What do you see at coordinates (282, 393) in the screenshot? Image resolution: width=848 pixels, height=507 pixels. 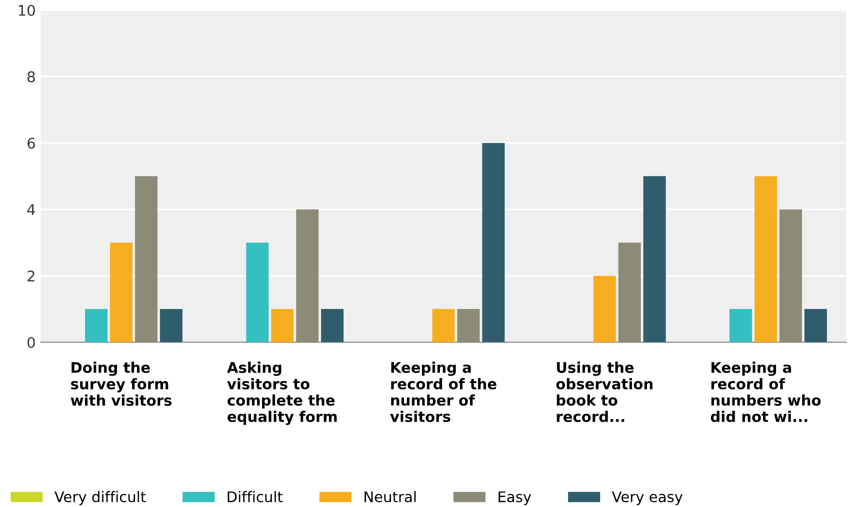 I see `x-tick-label: Asking visitors to complete the equality form` at bounding box center [282, 393].